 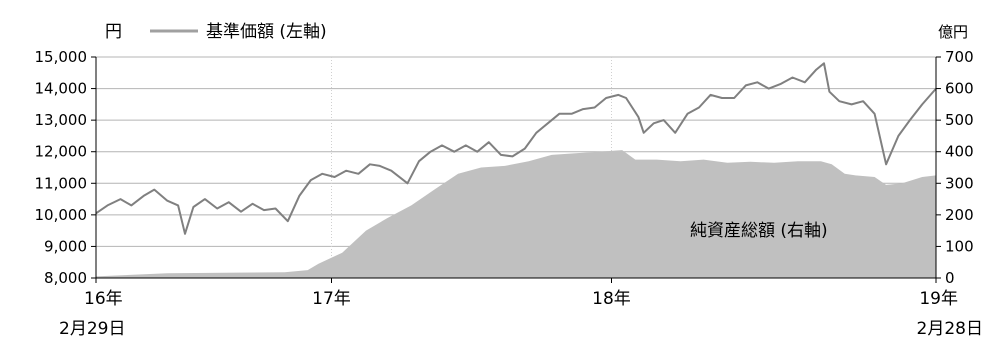 I want to click on left-tick-label: 11,000, so click(x=61, y=183).